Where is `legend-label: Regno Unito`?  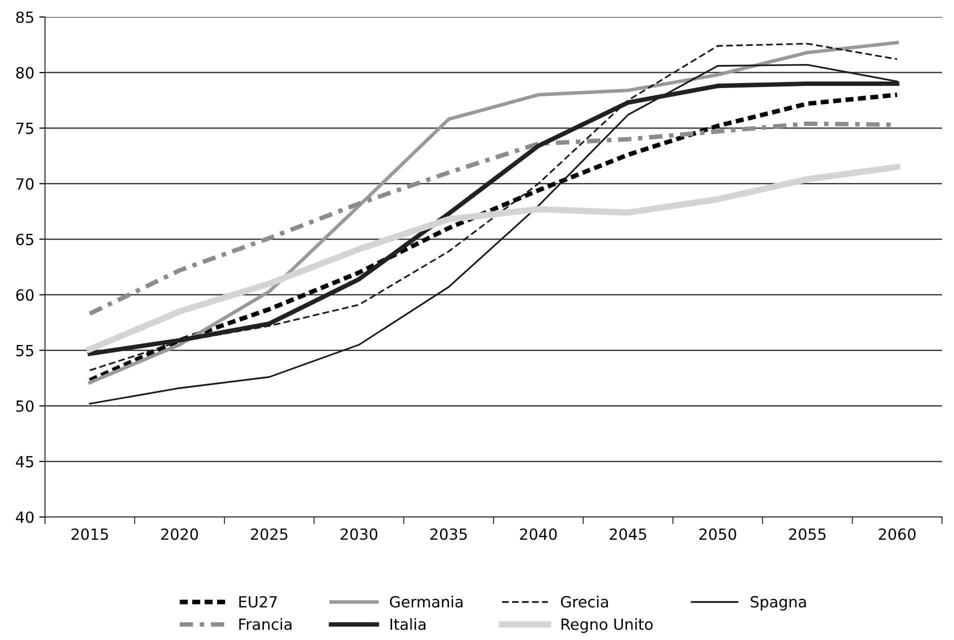 legend-label: Regno Unito is located at coordinates (607, 625).